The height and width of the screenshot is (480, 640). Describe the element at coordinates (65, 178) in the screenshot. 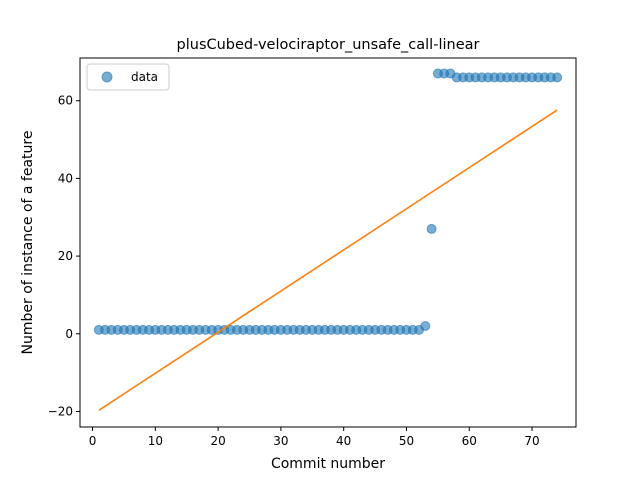

I see `y-tick-label: 40` at that location.